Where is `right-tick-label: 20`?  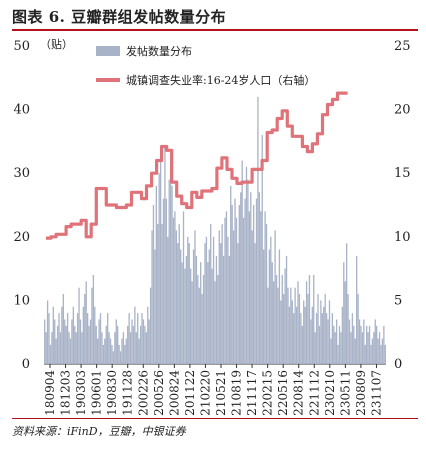 right-tick-label: 20 is located at coordinates (402, 110).